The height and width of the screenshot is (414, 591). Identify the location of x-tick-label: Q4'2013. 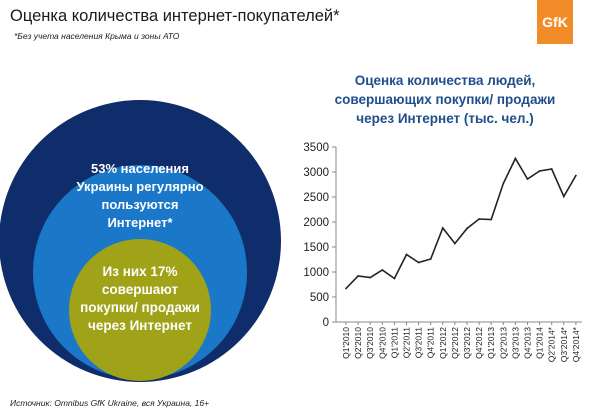
(528, 343).